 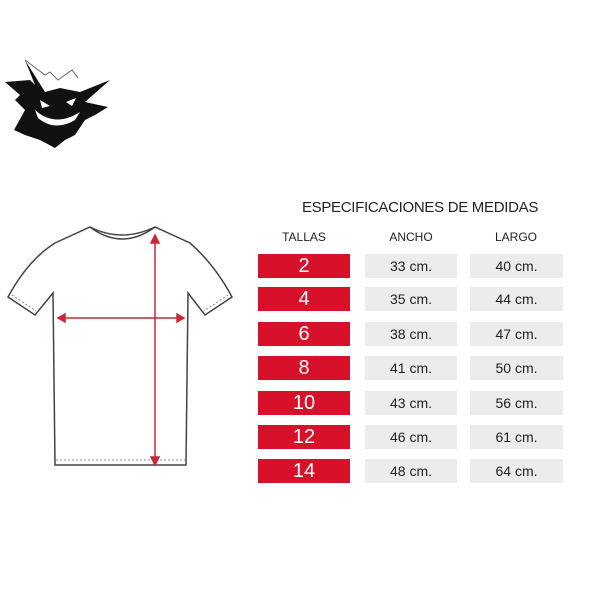 I want to click on length-cell: 44 cm., so click(x=516, y=299).